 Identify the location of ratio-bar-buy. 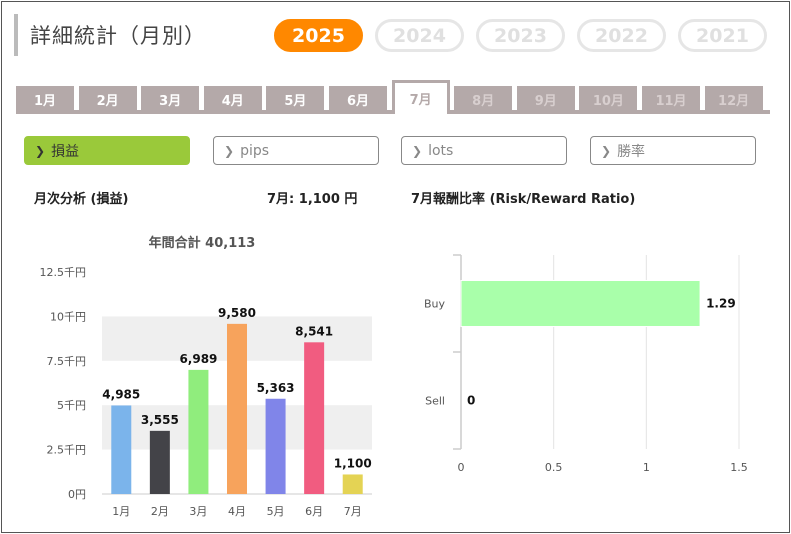
(580, 303).